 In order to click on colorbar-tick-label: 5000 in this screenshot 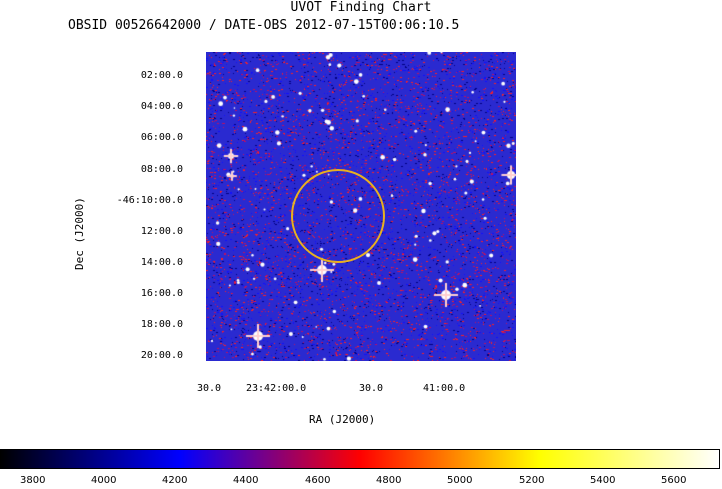, I will do `click(460, 480)`.